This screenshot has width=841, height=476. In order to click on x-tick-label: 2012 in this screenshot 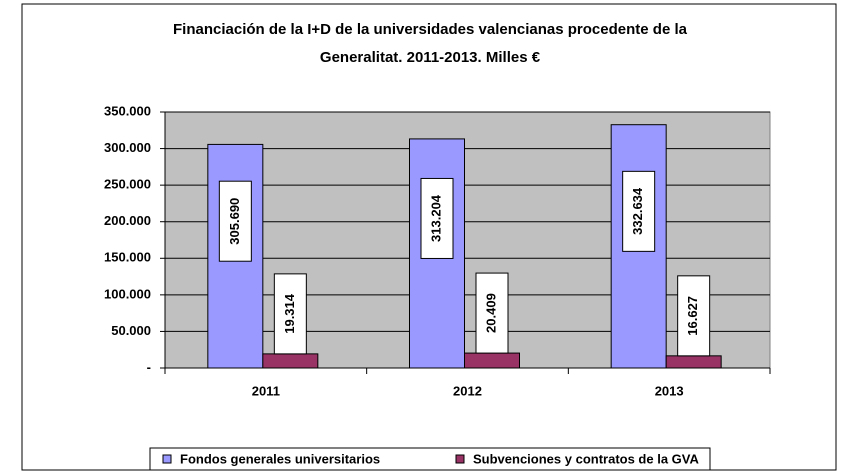, I will do `click(467, 390)`.